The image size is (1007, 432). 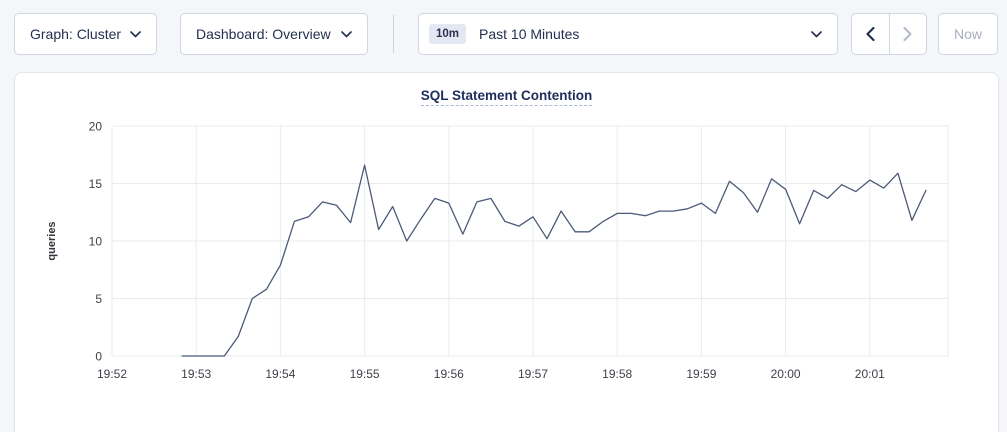 What do you see at coordinates (628, 34) in the screenshot?
I see `time-range-dropdown: 10m Past 10 Minutes` at bounding box center [628, 34].